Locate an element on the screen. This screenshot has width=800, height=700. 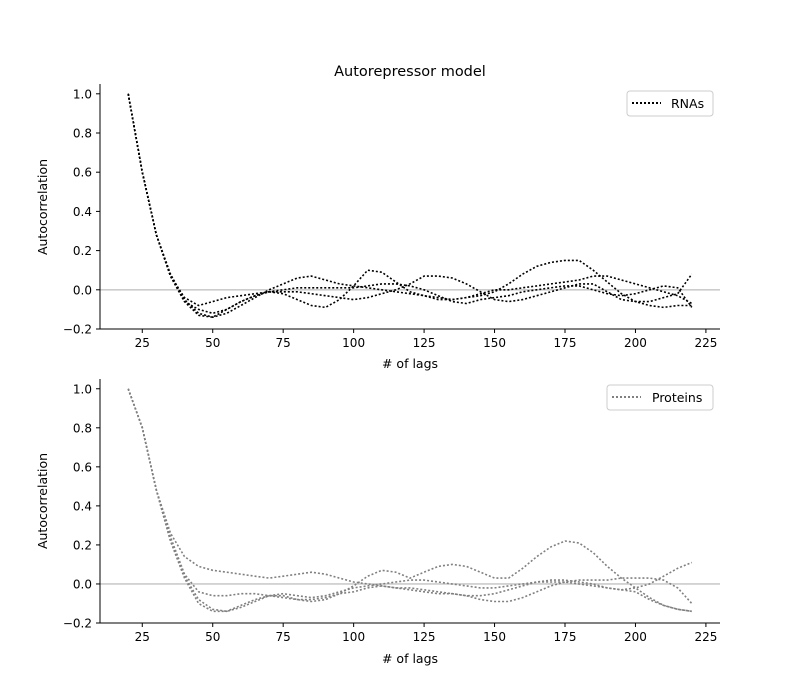
legend-label: Proteins is located at coordinates (677, 397).